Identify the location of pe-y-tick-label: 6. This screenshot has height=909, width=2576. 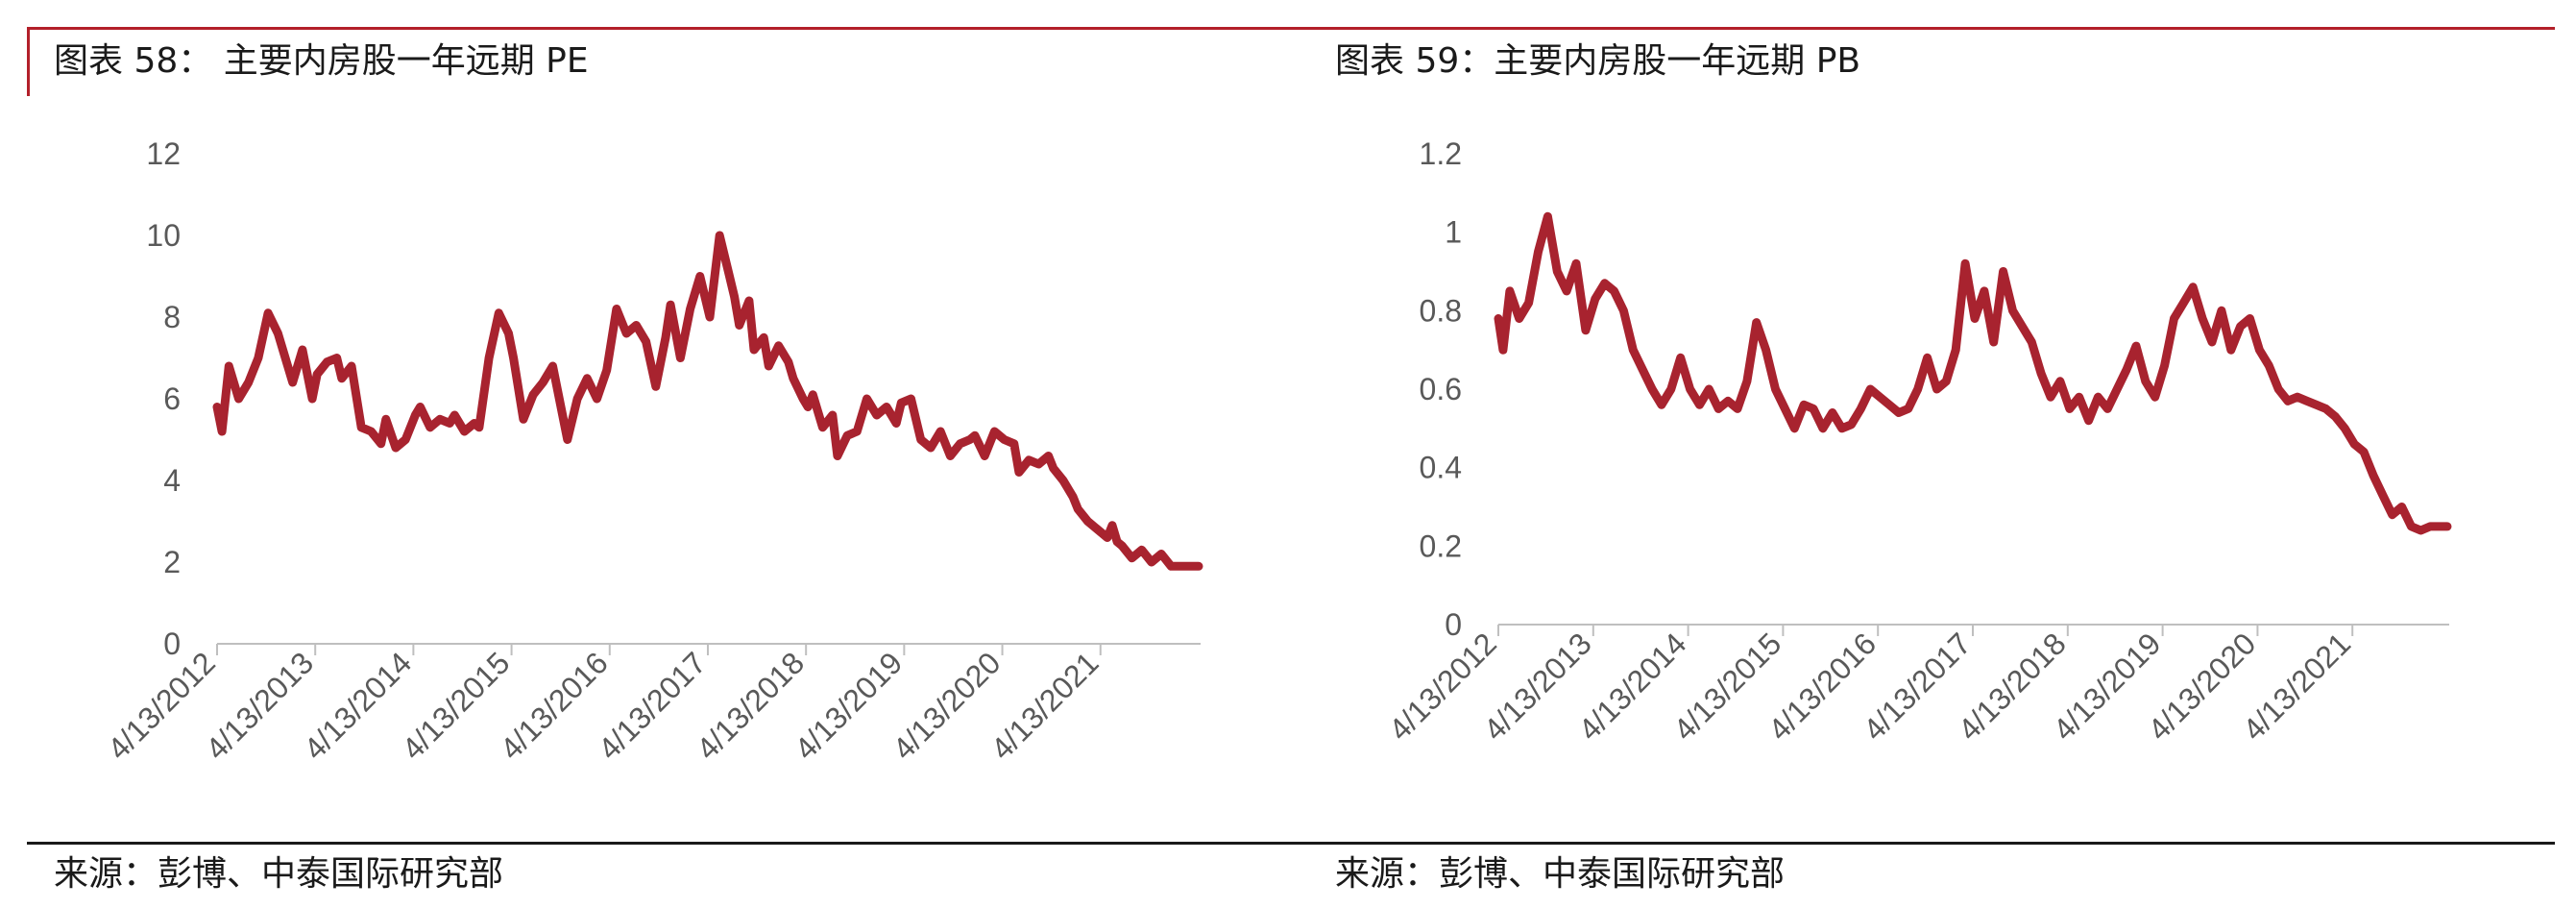
(172, 398).